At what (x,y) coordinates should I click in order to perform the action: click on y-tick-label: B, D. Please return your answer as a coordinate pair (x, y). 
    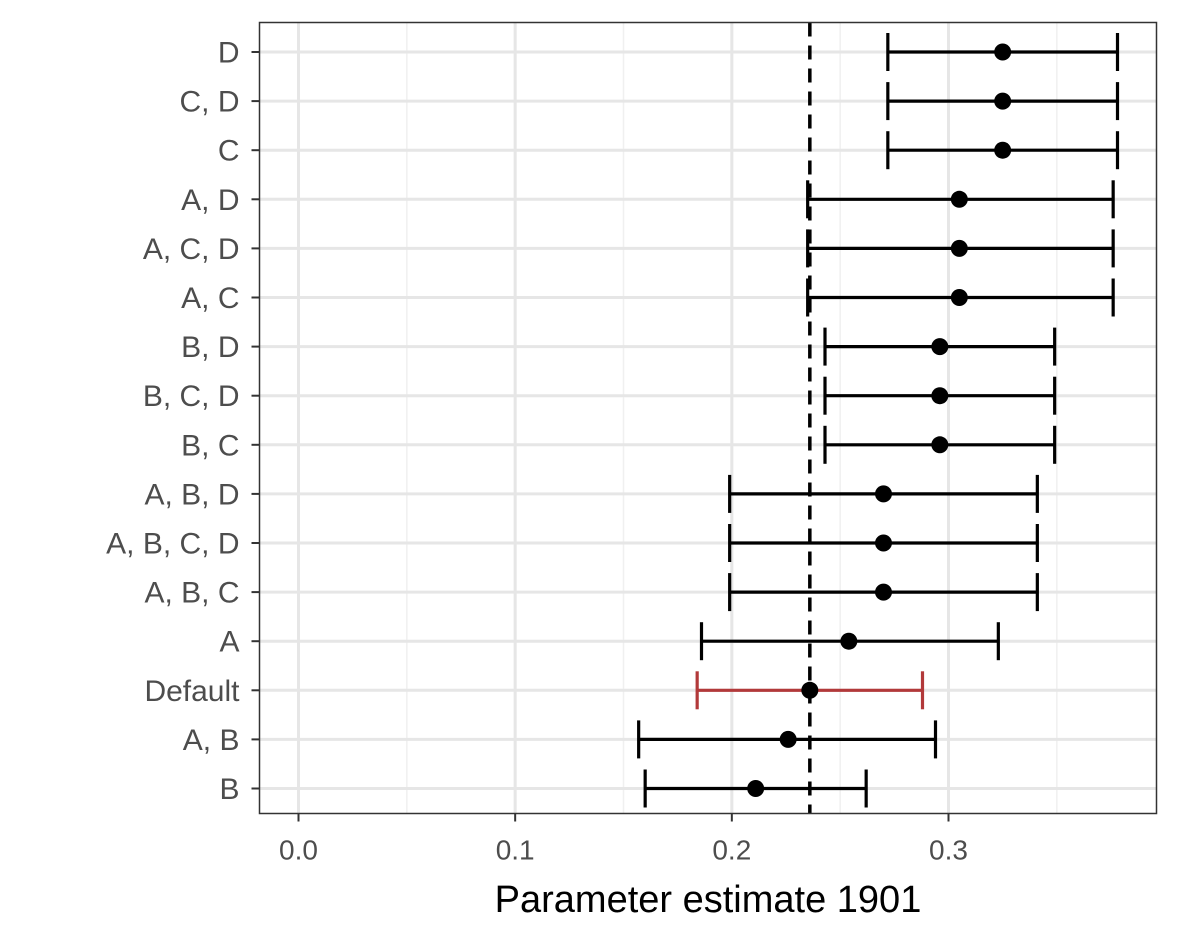
    Looking at the image, I should click on (210, 347).